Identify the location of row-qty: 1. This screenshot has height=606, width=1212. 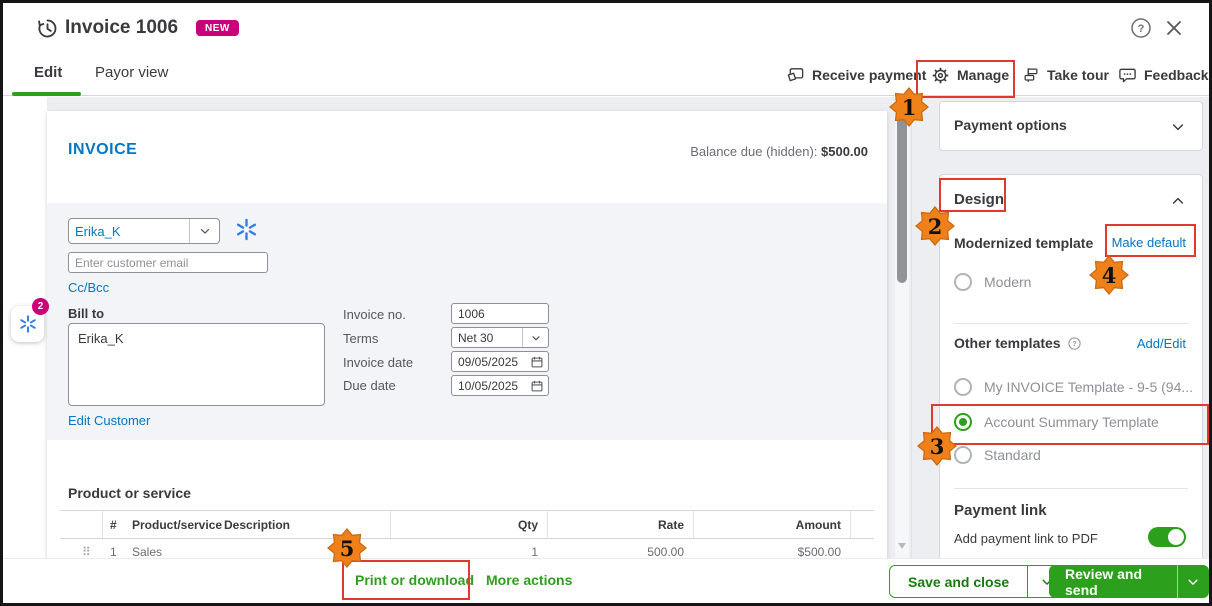
(534, 552).